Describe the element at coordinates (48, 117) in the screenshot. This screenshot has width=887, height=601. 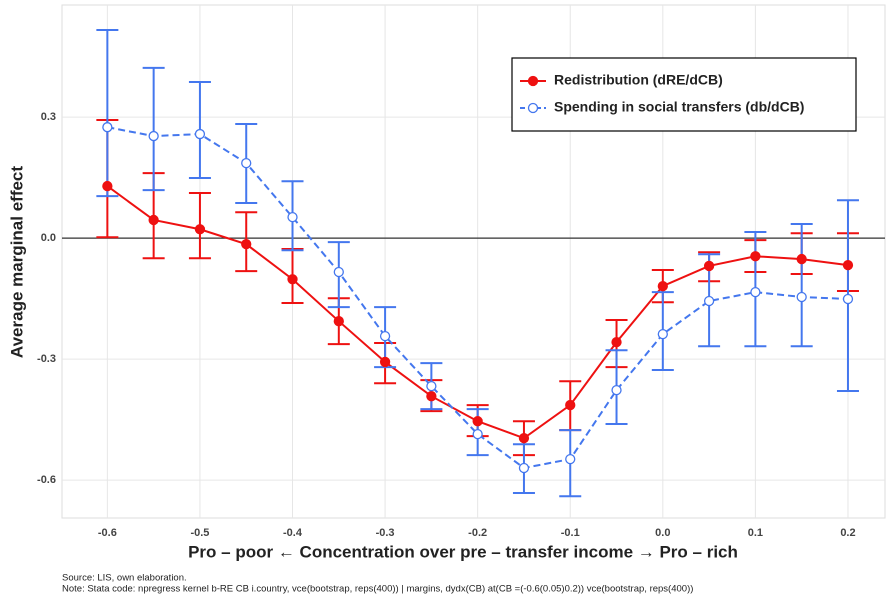
I see `y-tick-label: 0.3` at that location.